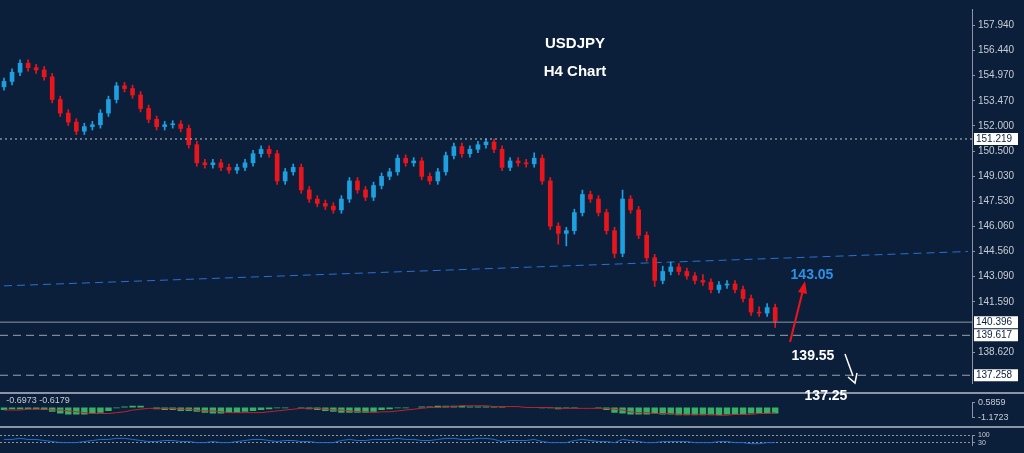 The height and width of the screenshot is (453, 1024). I want to click on y-tick-label: 157.940, so click(996, 24).